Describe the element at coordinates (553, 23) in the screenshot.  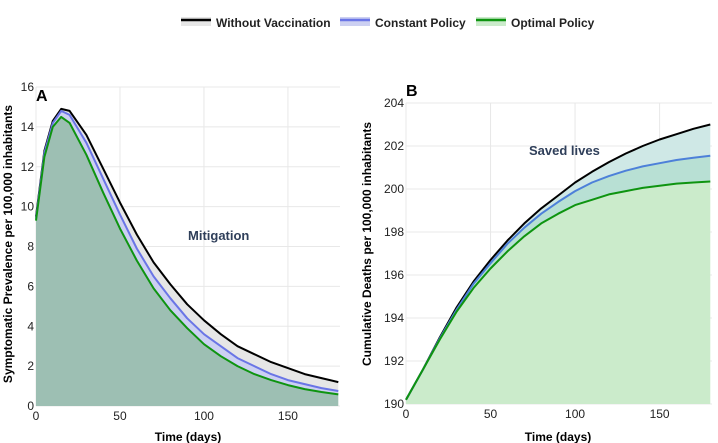
I see `legend-label-optimal-policy: Optimal Policy` at that location.